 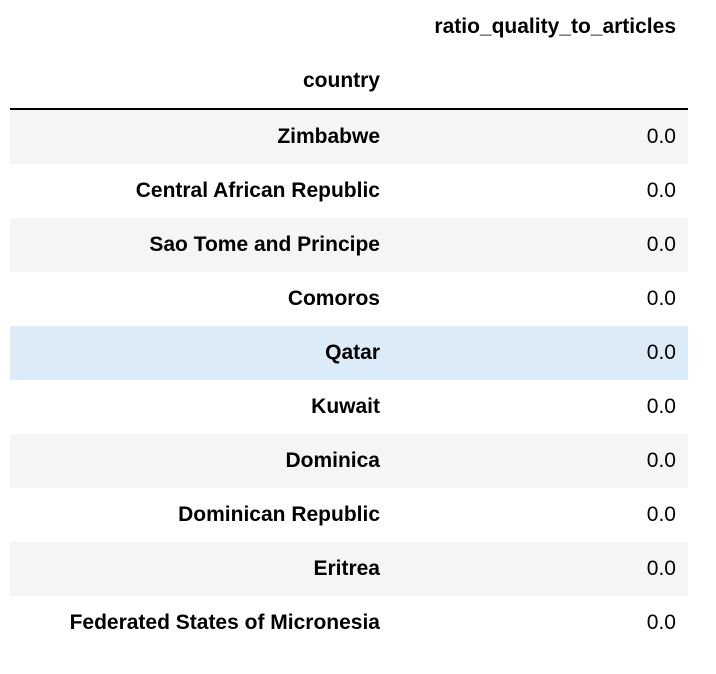 I want to click on table-row: Central African Republic 0.0, so click(x=349, y=191).